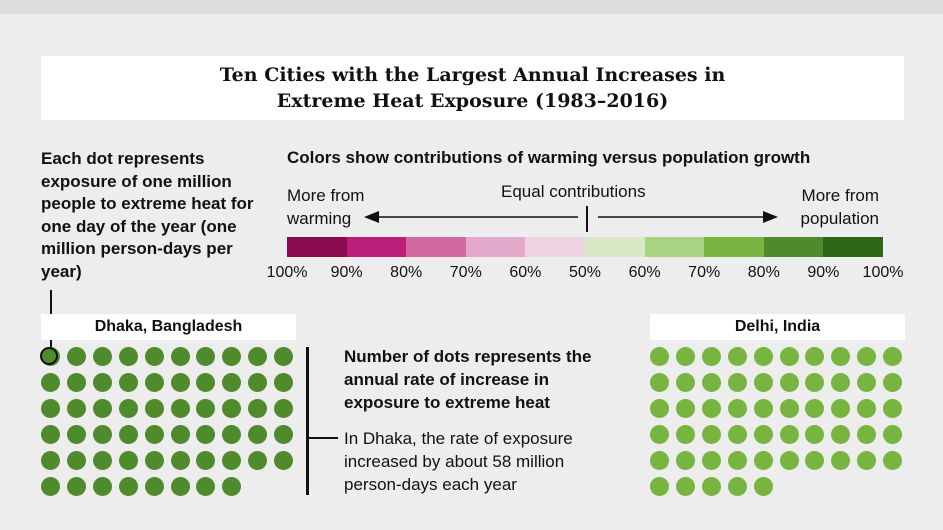  What do you see at coordinates (168, 327) in the screenshot?
I see `city-label-dhaka: Dhaka, Bangladesh` at bounding box center [168, 327].